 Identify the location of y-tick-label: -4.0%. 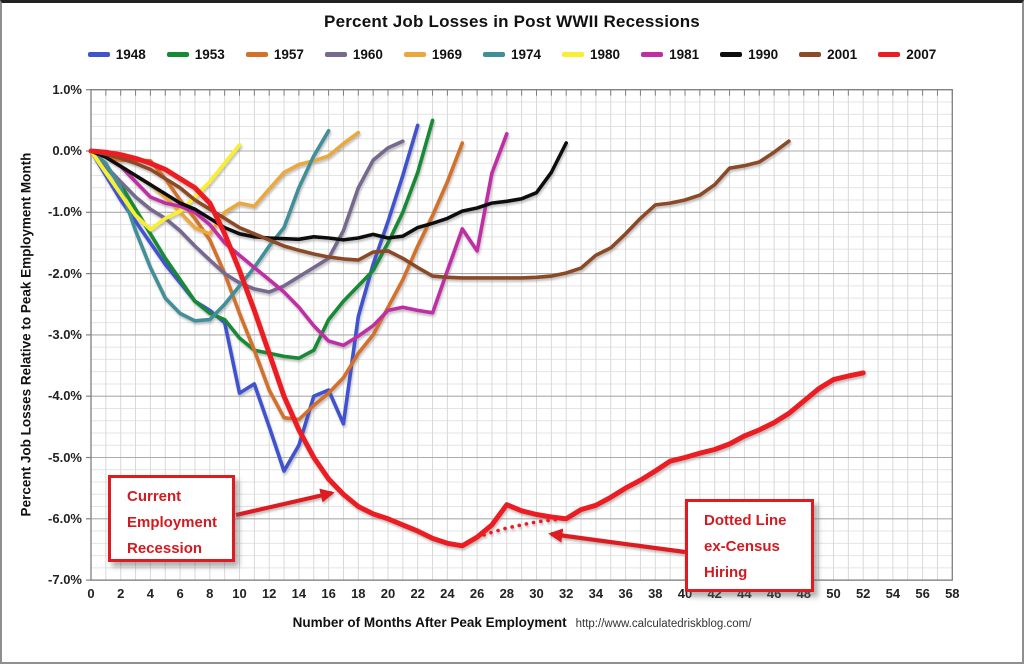
(65, 396).